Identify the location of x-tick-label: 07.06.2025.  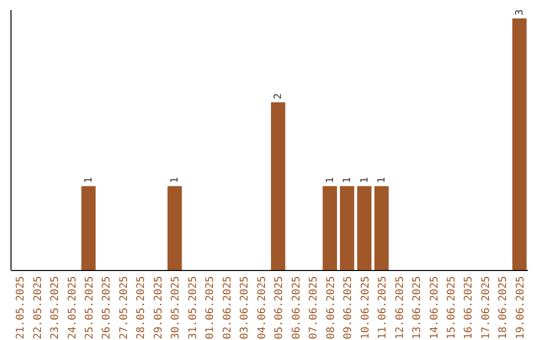
(314, 308).